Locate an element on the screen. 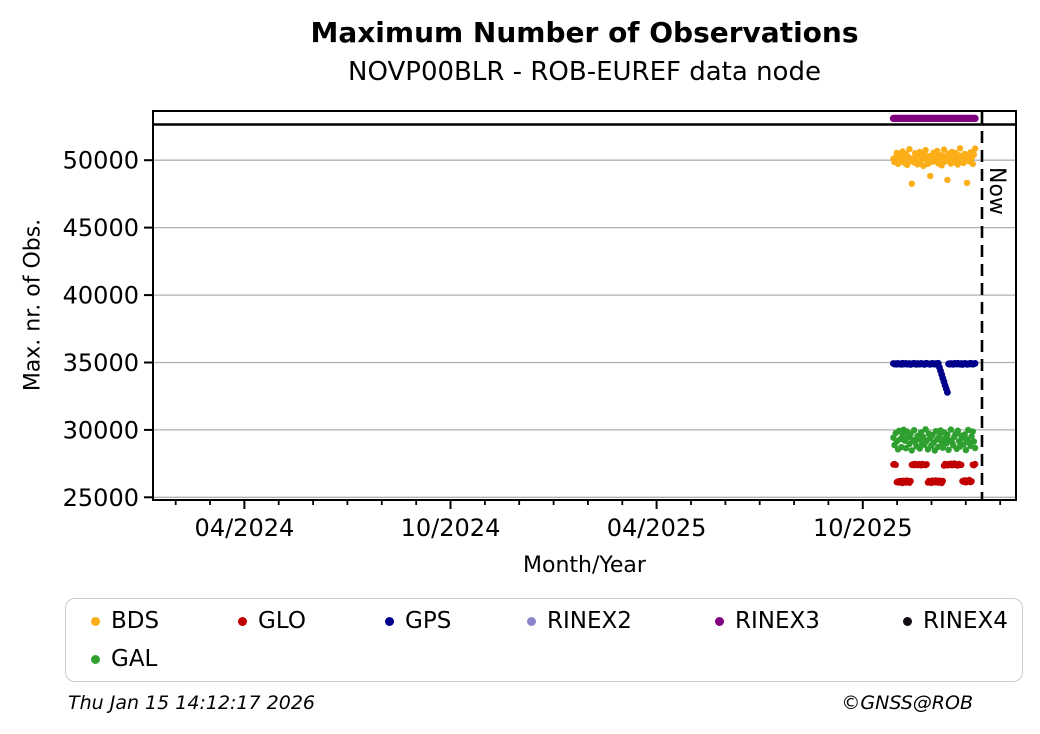 This screenshot has width=1040, height=734. legend-item-glo: GLO is located at coordinates (272, 621).